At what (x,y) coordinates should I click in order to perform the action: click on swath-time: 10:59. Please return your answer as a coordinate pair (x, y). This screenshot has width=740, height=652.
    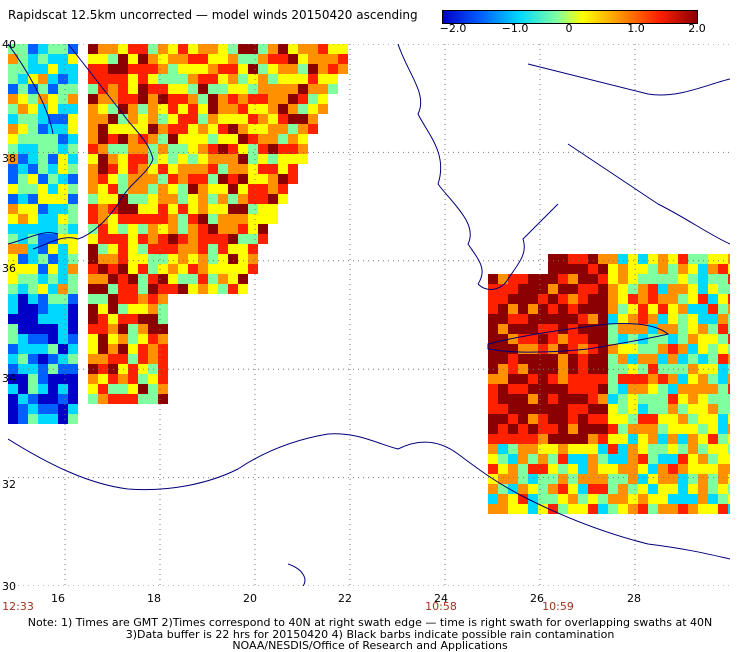
    Looking at the image, I should click on (558, 606).